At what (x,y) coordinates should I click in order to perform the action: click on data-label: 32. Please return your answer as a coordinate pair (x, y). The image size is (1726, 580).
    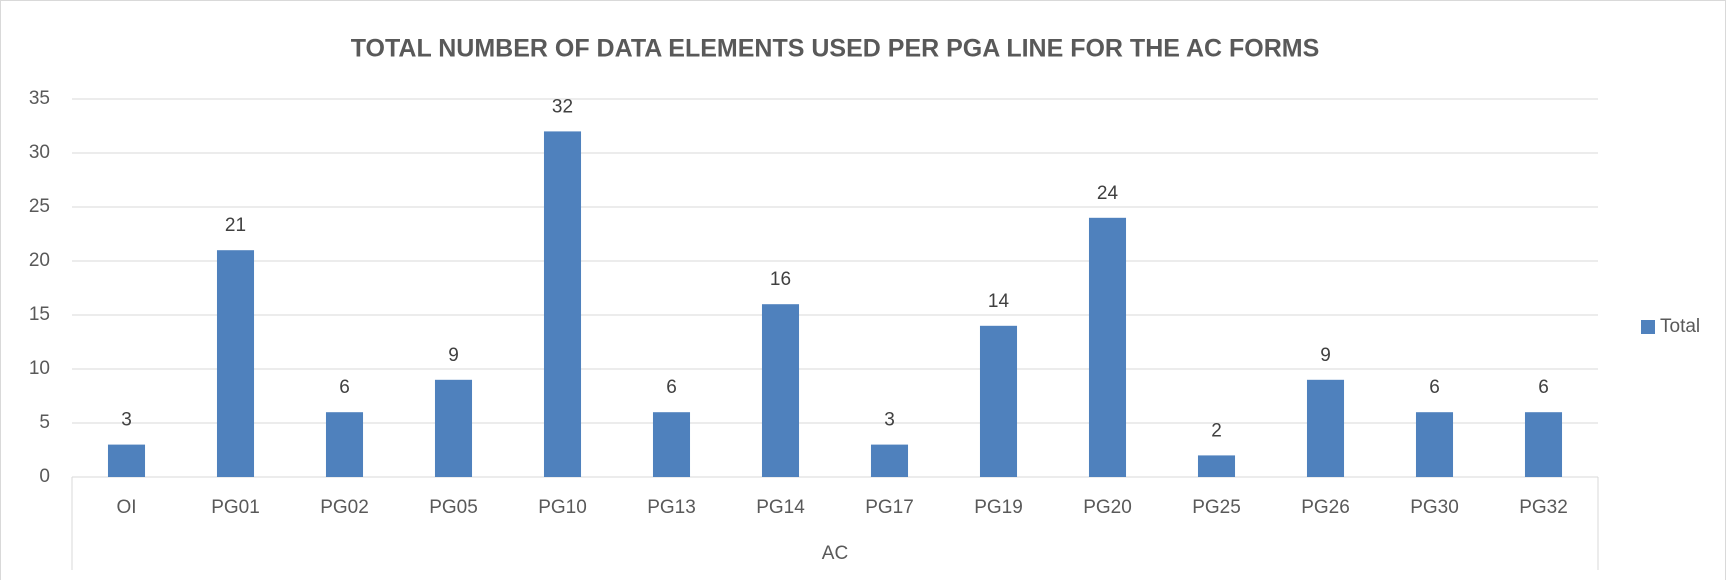
    Looking at the image, I should click on (562, 106).